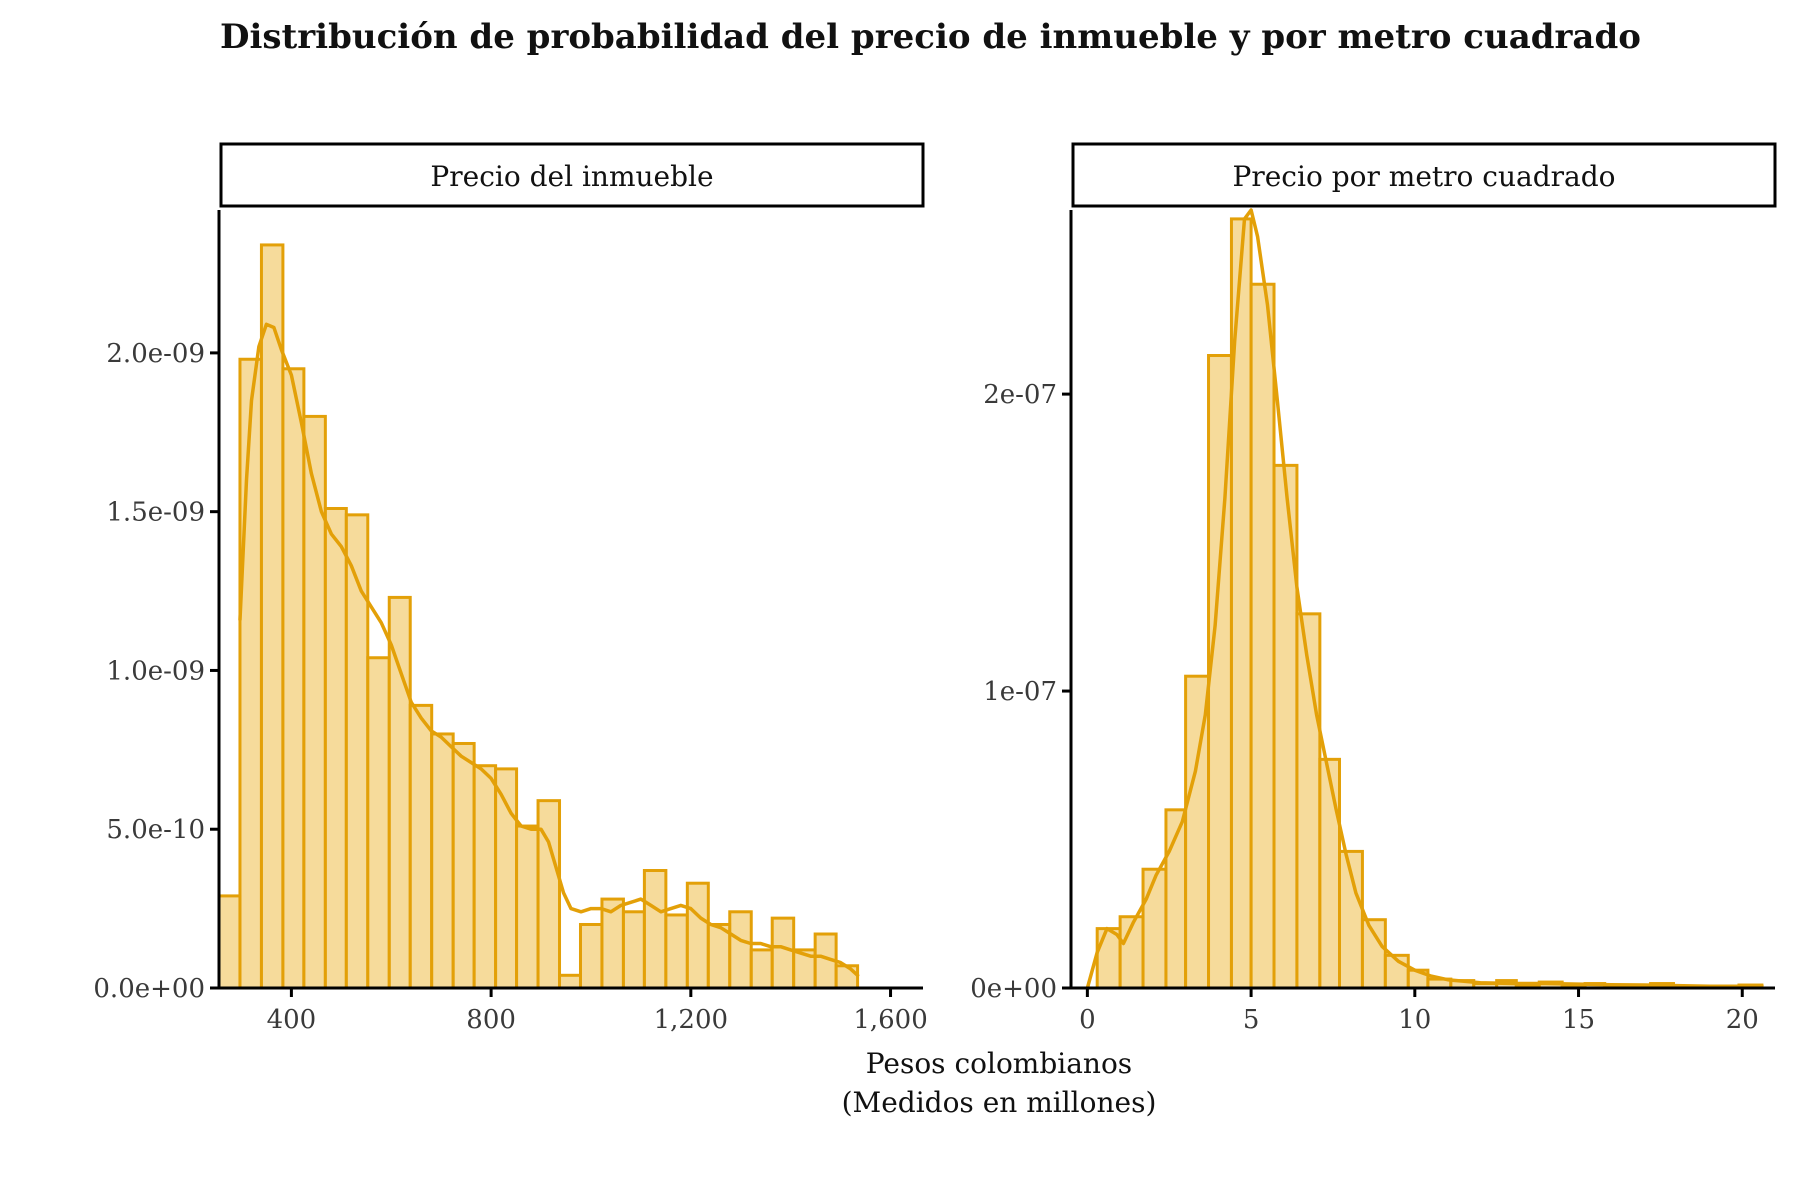 This screenshot has height=1200, width=1800. What do you see at coordinates (1020, 395) in the screenshot?
I see `y-tick-label: 2e-07` at bounding box center [1020, 395].